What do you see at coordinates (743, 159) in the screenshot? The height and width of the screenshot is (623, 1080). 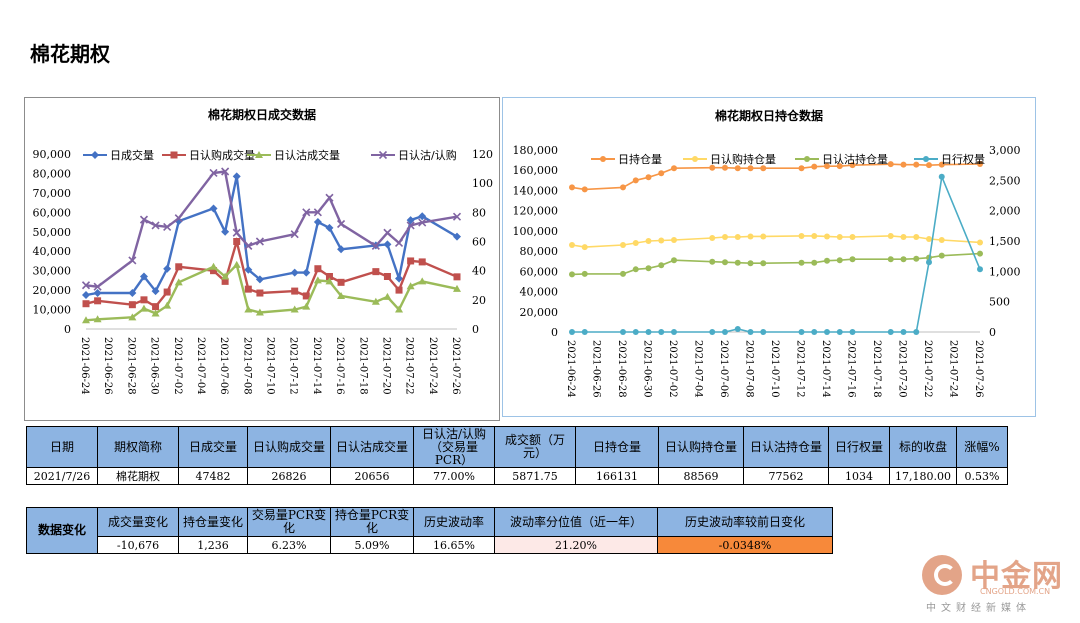 I see `chart2-legend-label: 日认购持仓量` at bounding box center [743, 159].